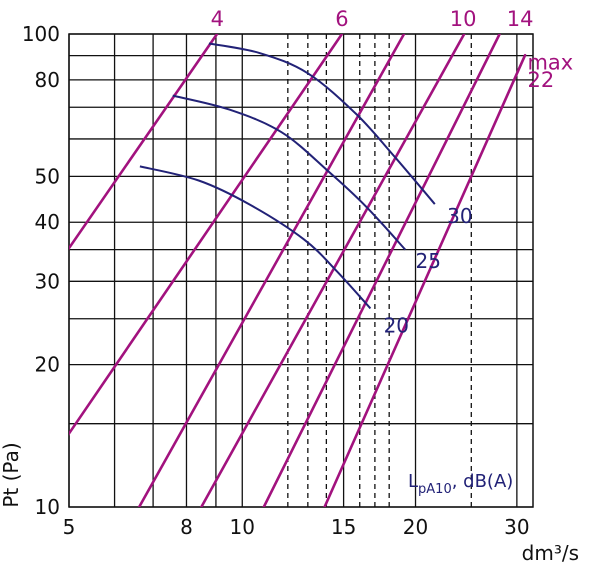 The height and width of the screenshot is (572, 599). What do you see at coordinates (47, 507) in the screenshot?
I see `y-tick-label: 10` at bounding box center [47, 507].